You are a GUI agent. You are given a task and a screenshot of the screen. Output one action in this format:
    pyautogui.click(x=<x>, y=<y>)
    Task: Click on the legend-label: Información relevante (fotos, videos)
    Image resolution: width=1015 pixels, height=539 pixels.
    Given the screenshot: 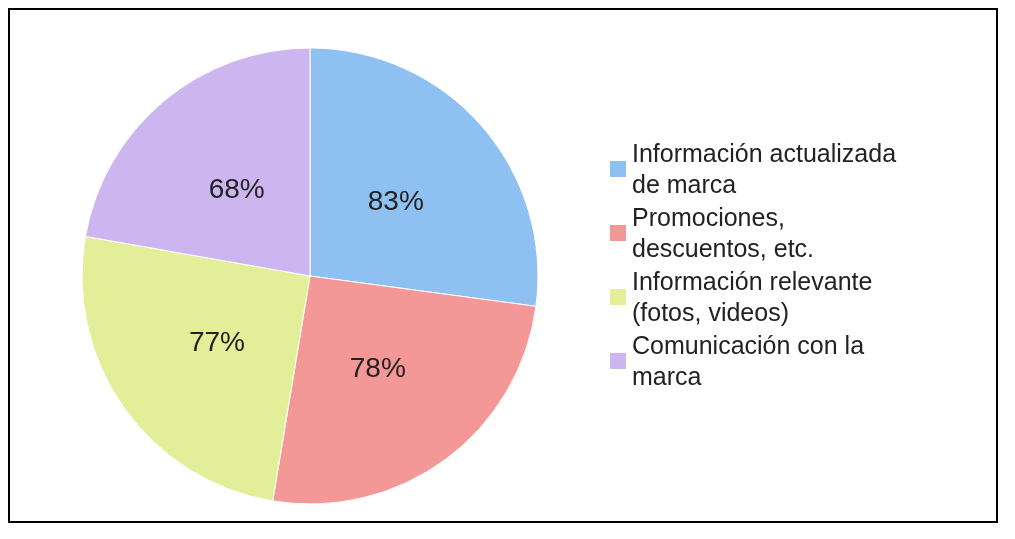 What is the action you would take?
    pyautogui.click(x=753, y=296)
    